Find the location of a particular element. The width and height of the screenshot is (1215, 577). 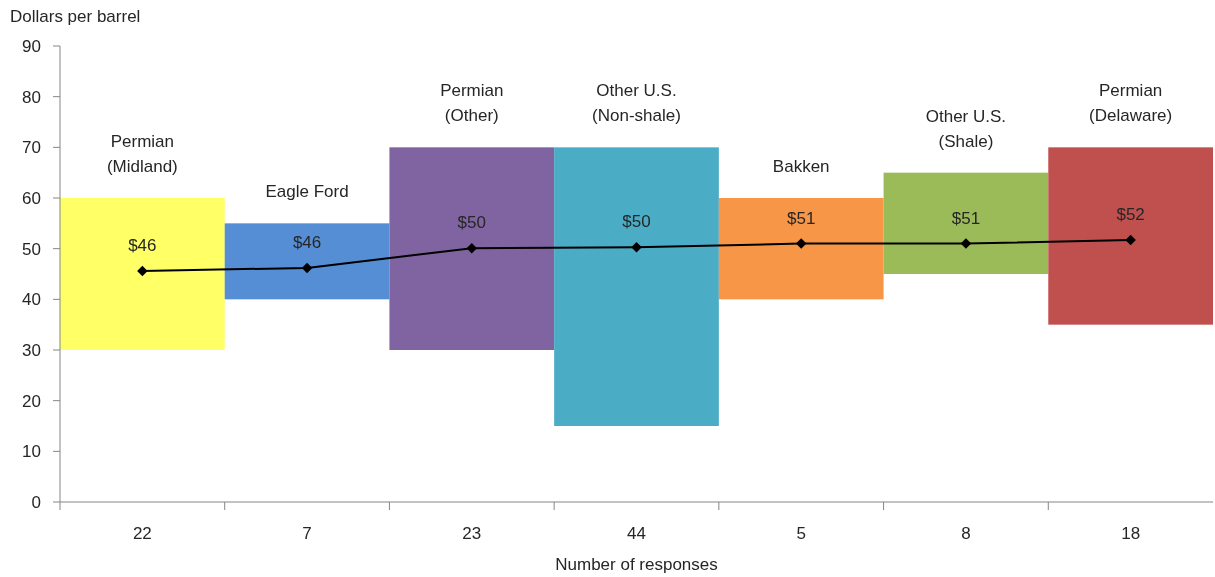

annotation: Permian (Delaware) is located at coordinates (1131, 103).